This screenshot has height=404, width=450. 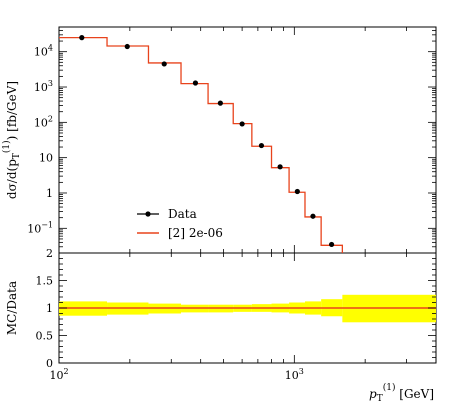 What do you see at coordinates (45, 336) in the screenshot?
I see `ratio-tick-label: 0.5` at bounding box center [45, 336].